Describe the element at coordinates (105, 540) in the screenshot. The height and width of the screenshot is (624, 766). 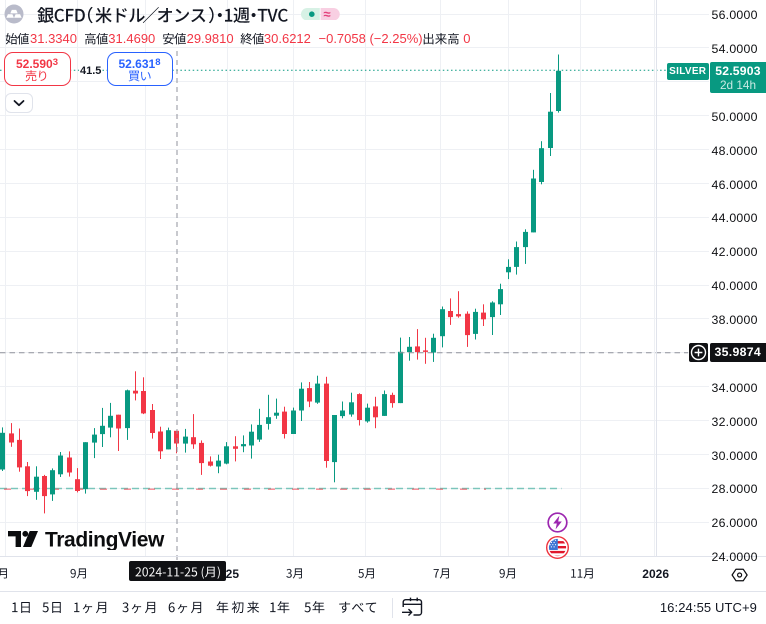
I see `svg-text: TradingView` at that location.